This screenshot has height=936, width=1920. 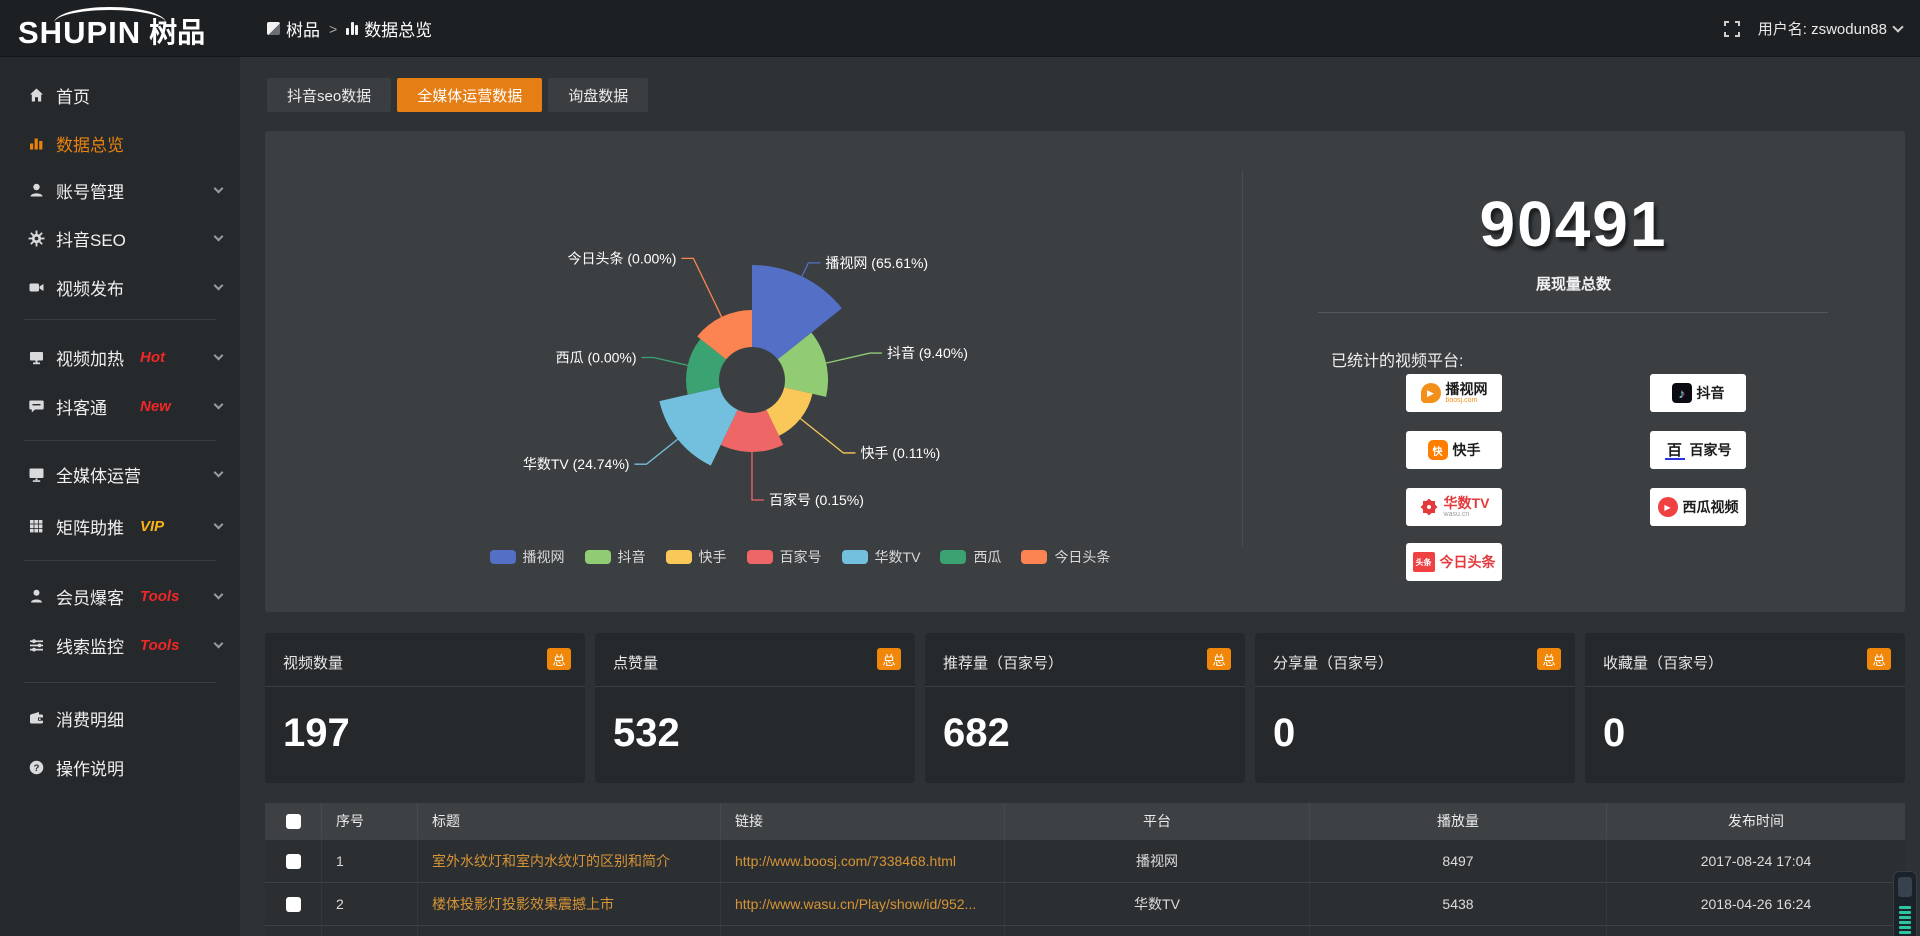 I want to click on sidebar-item-8: 矩阵助推 VIP, so click(x=120, y=526).